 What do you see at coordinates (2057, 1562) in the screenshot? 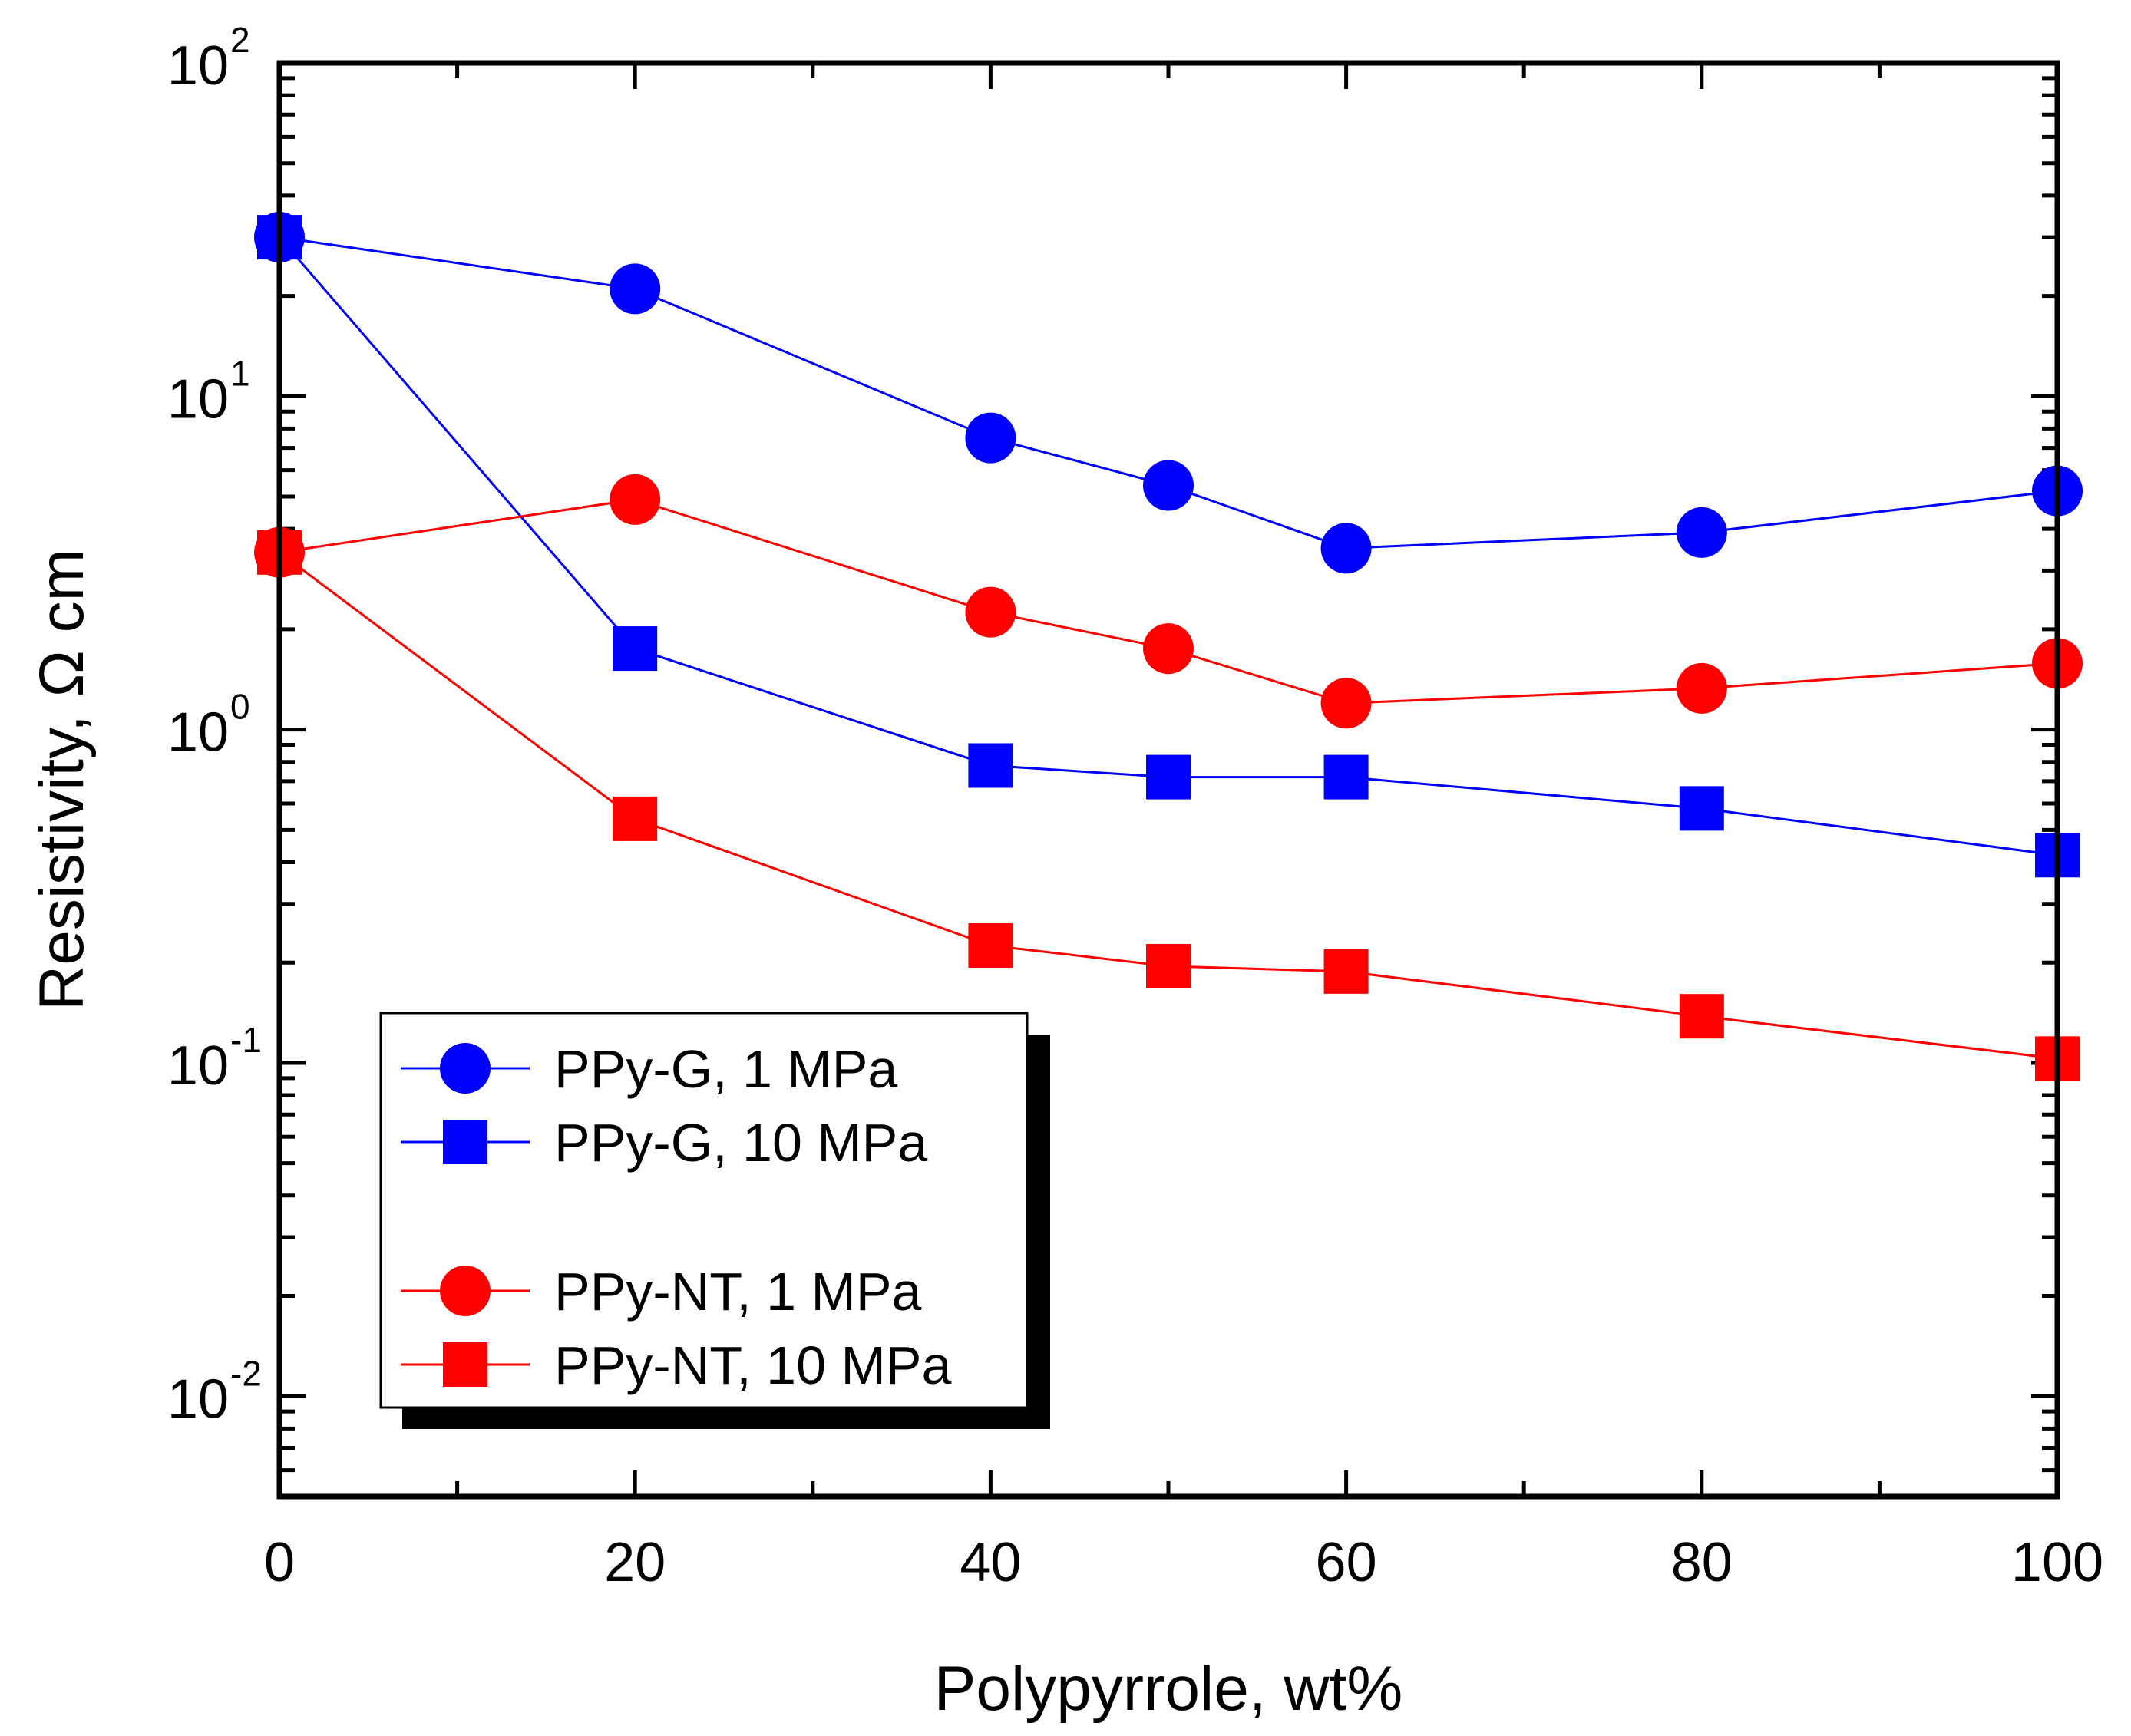
I see `x-tick-label: 100` at bounding box center [2057, 1562].